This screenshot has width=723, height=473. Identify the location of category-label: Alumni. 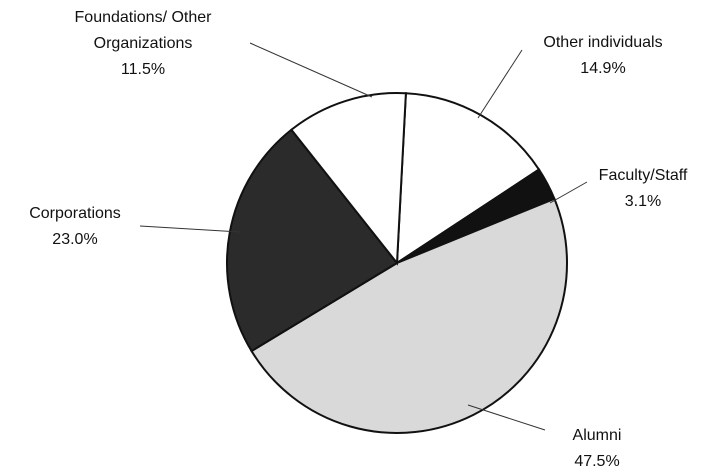
(597, 435).